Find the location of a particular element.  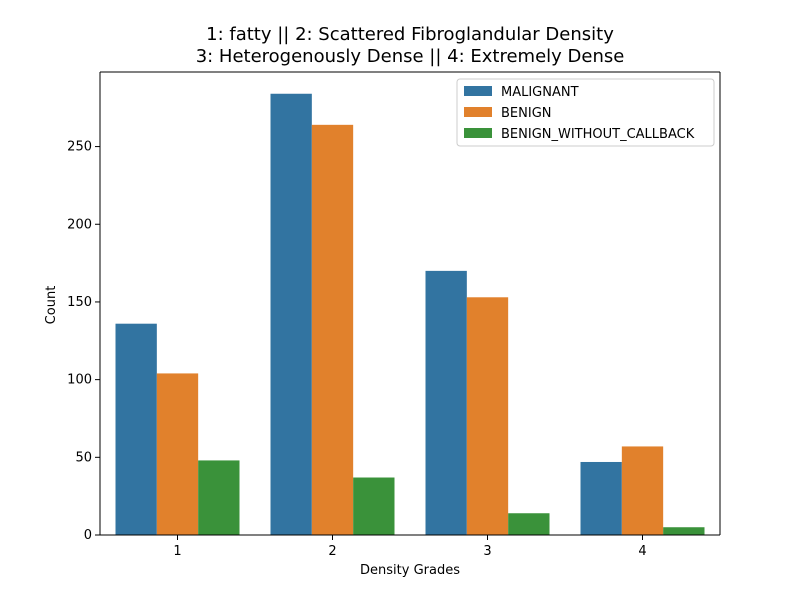

legend-box is located at coordinates (585, 112).